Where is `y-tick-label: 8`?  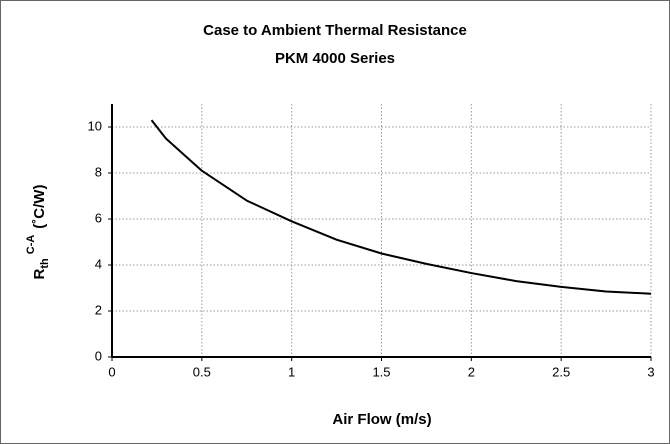 y-tick-label: 8 is located at coordinates (98, 171).